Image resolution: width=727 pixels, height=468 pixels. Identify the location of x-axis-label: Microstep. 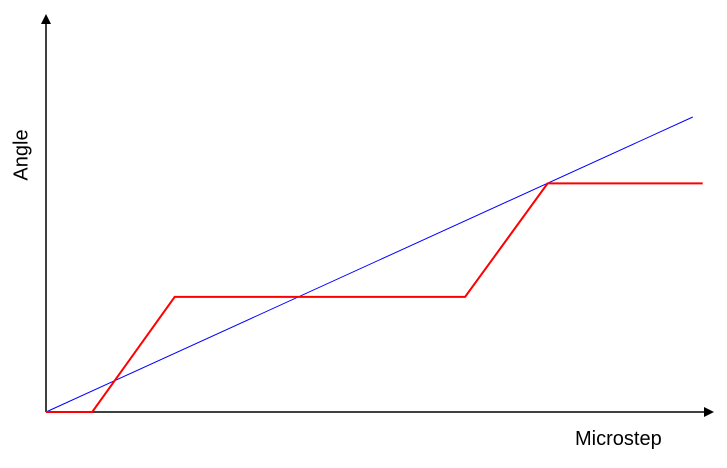
(618, 439).